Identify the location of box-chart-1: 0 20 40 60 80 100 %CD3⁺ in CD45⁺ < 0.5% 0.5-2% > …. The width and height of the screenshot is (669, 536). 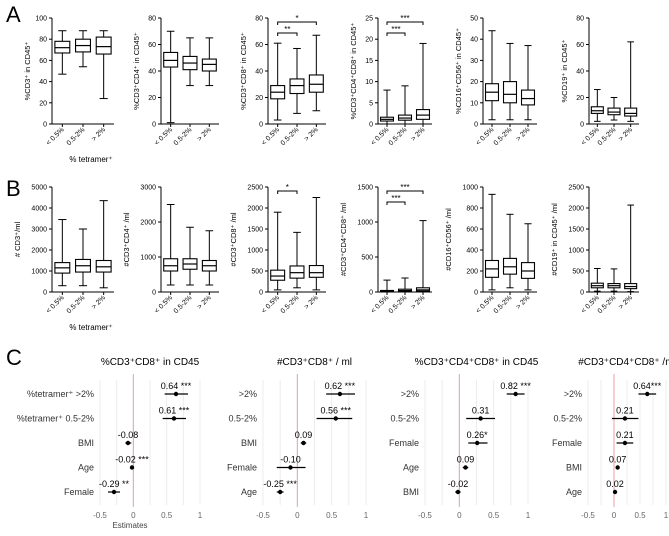
(68, 90).